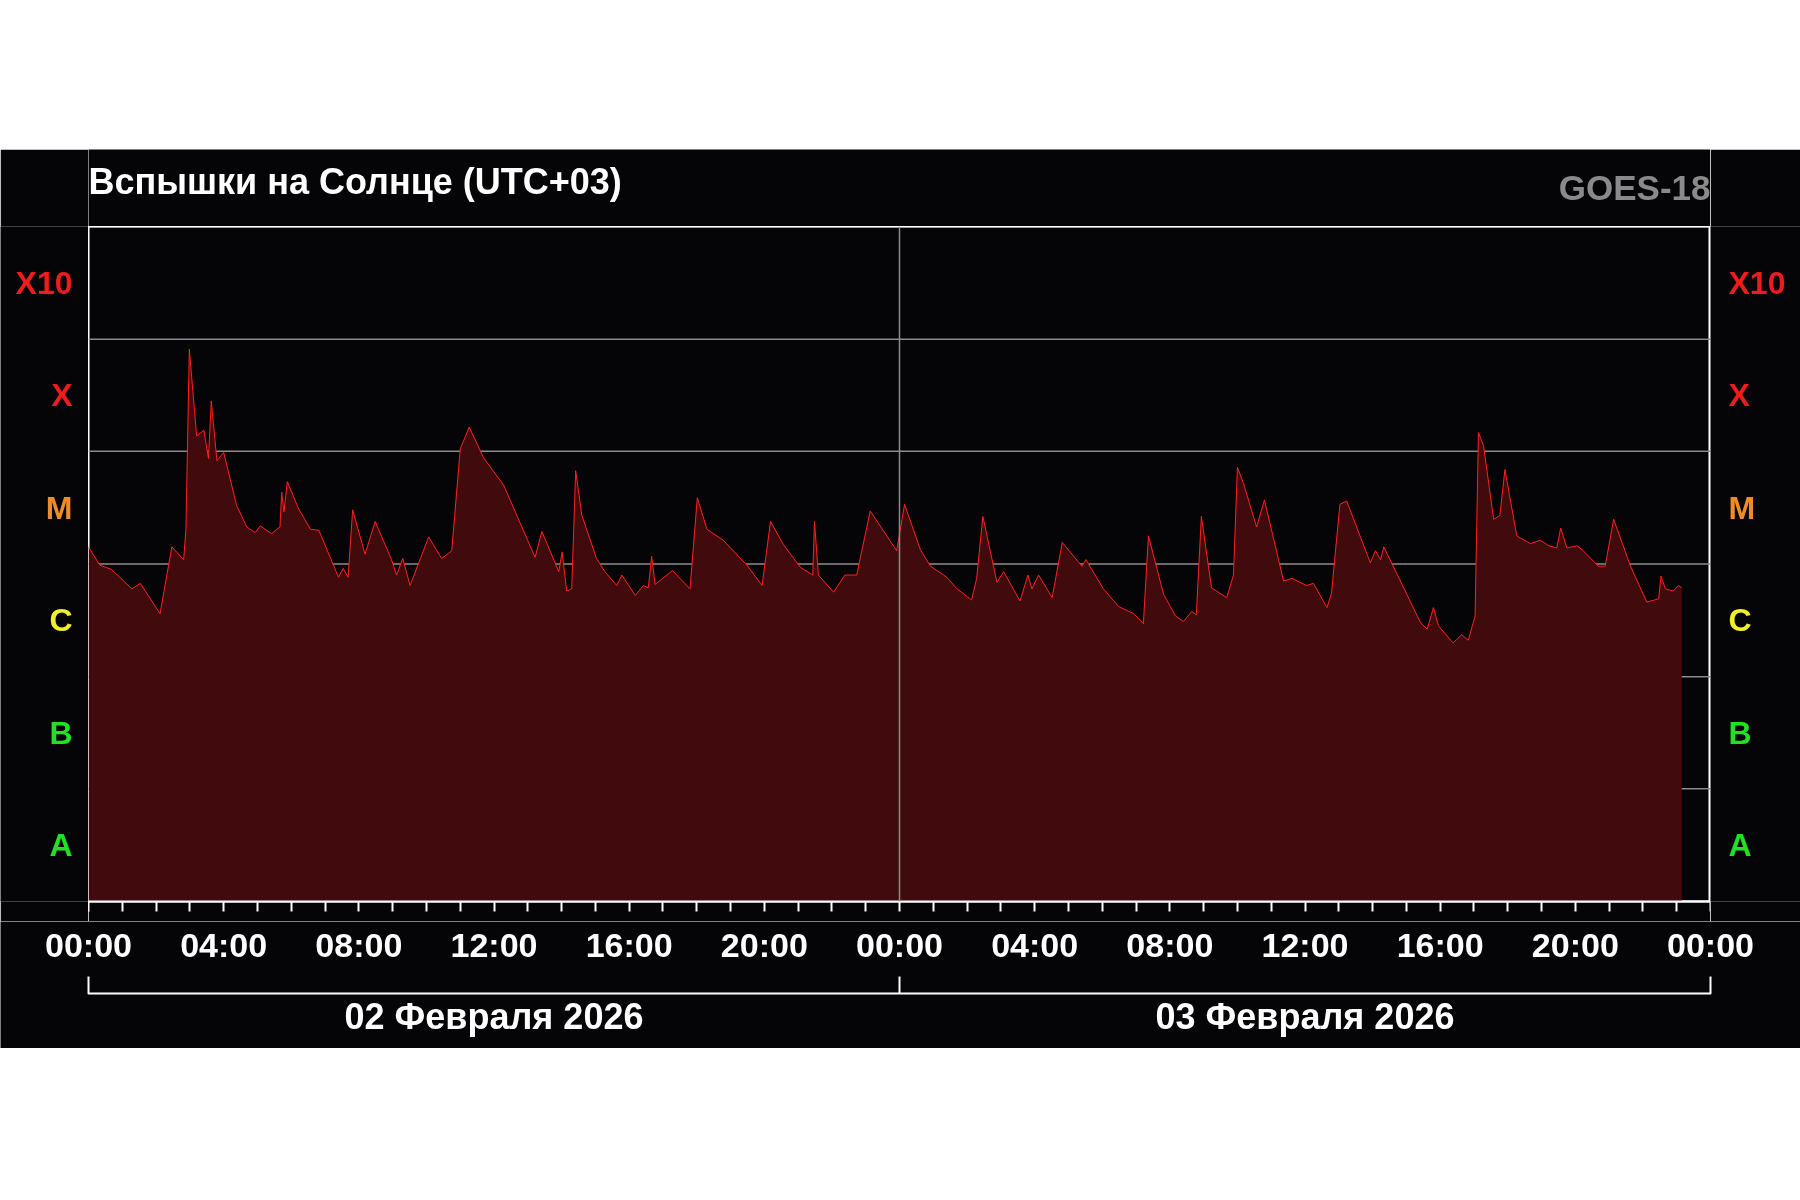  I want to click on ref-line-label: X, so click(62, 395).